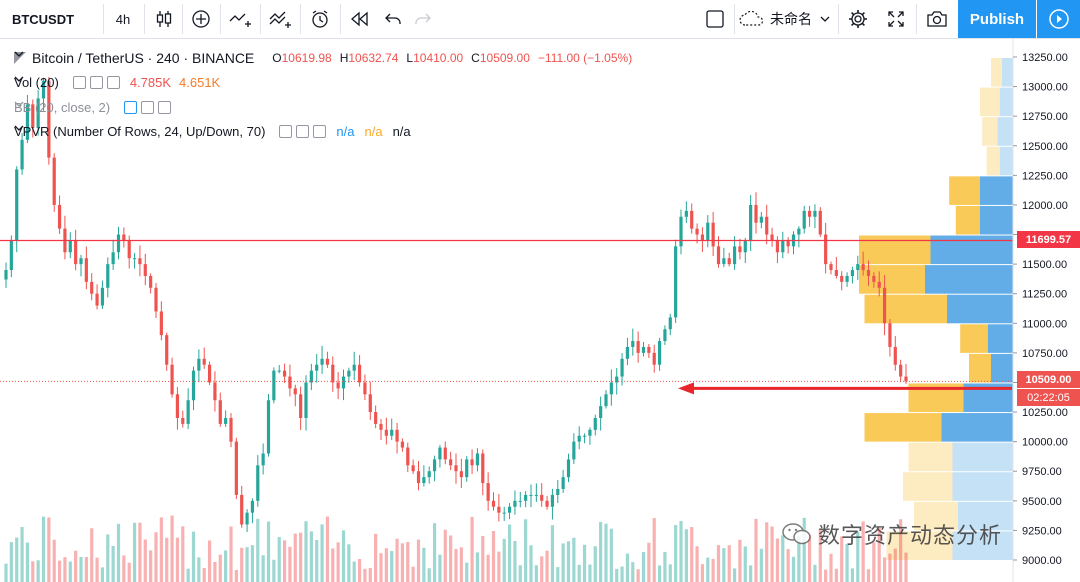 The image size is (1080, 582). What do you see at coordinates (797, 534) in the screenshot?
I see `wechat-icon` at bounding box center [797, 534].